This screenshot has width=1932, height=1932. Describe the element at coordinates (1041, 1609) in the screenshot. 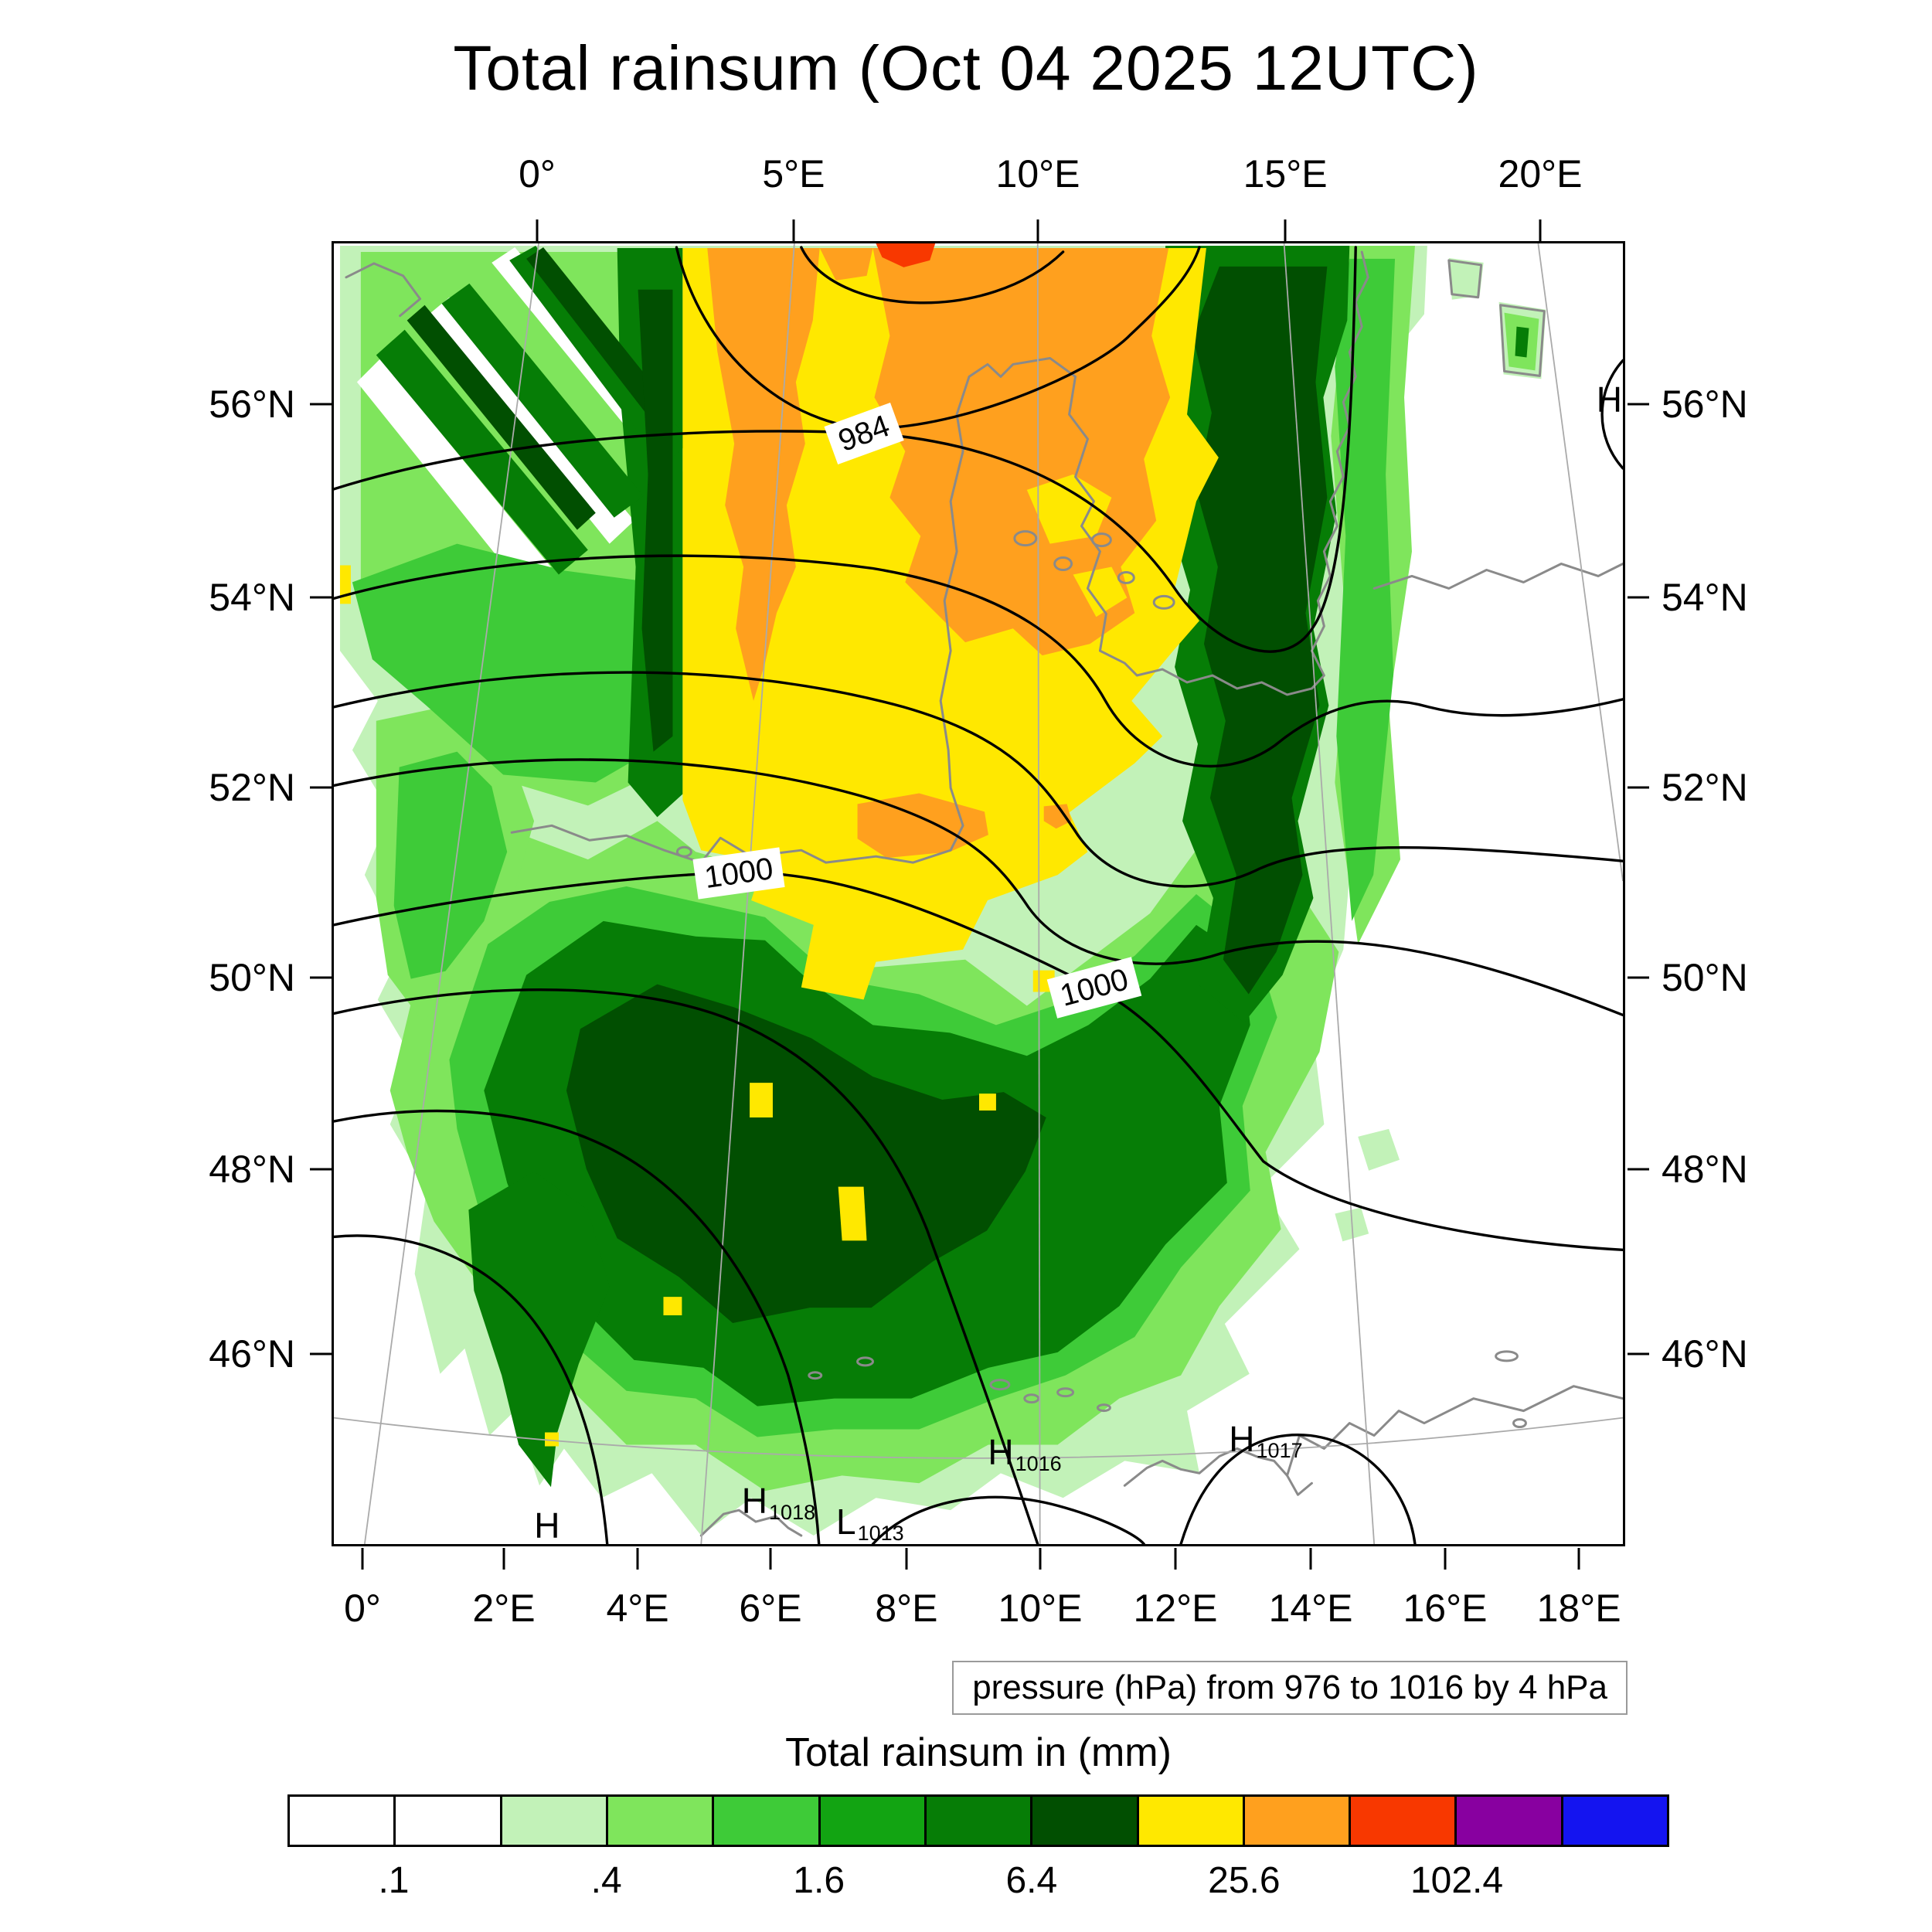

I see `axis-label-bottom: 10°E` at that location.